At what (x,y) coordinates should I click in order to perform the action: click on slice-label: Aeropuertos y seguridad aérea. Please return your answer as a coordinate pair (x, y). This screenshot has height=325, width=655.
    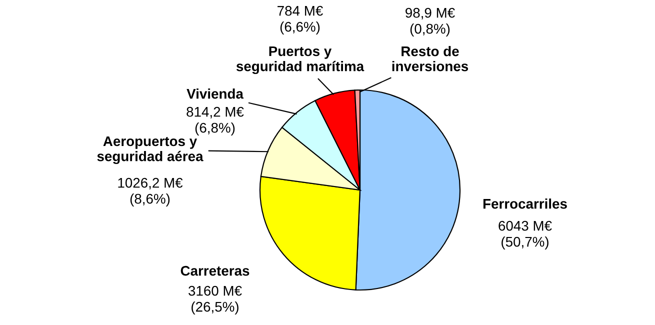
    Looking at the image, I should click on (150, 150).